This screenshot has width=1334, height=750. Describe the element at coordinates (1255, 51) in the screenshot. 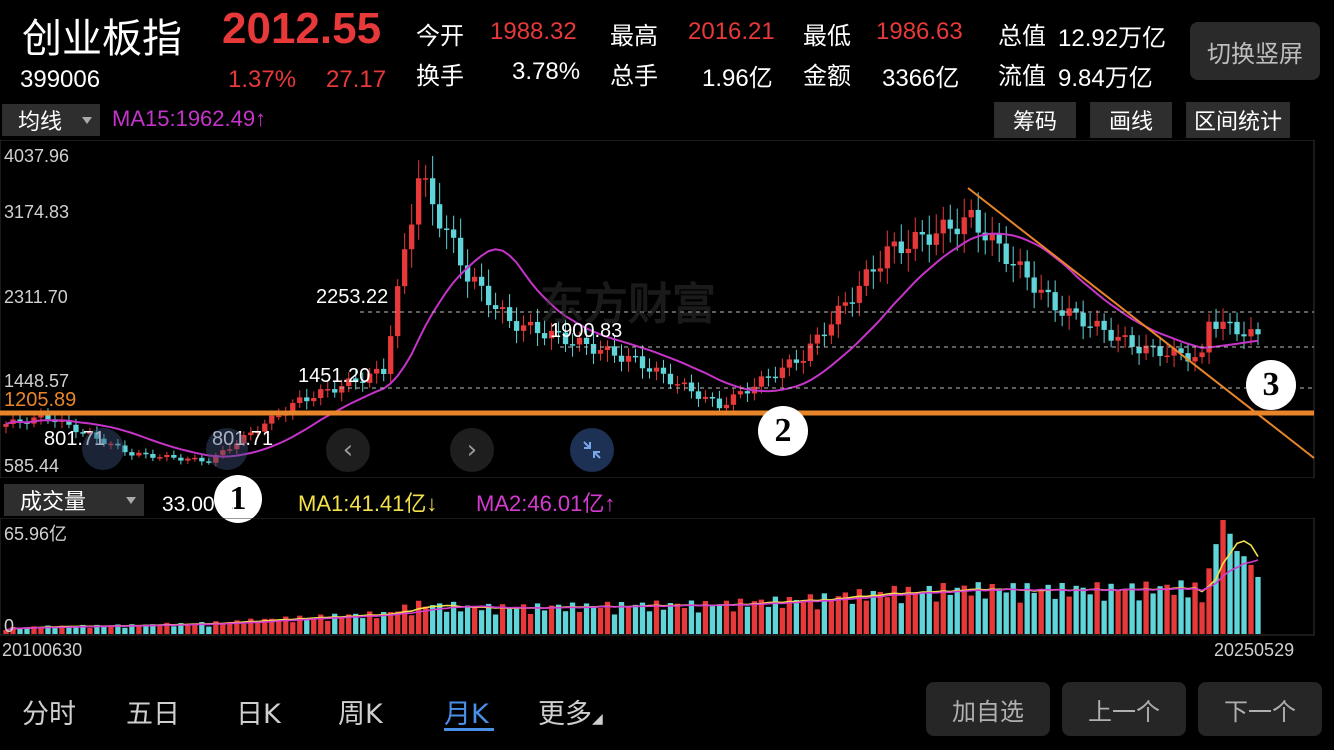

I see `switch-portrait-button: 切换竖屏` at that location.